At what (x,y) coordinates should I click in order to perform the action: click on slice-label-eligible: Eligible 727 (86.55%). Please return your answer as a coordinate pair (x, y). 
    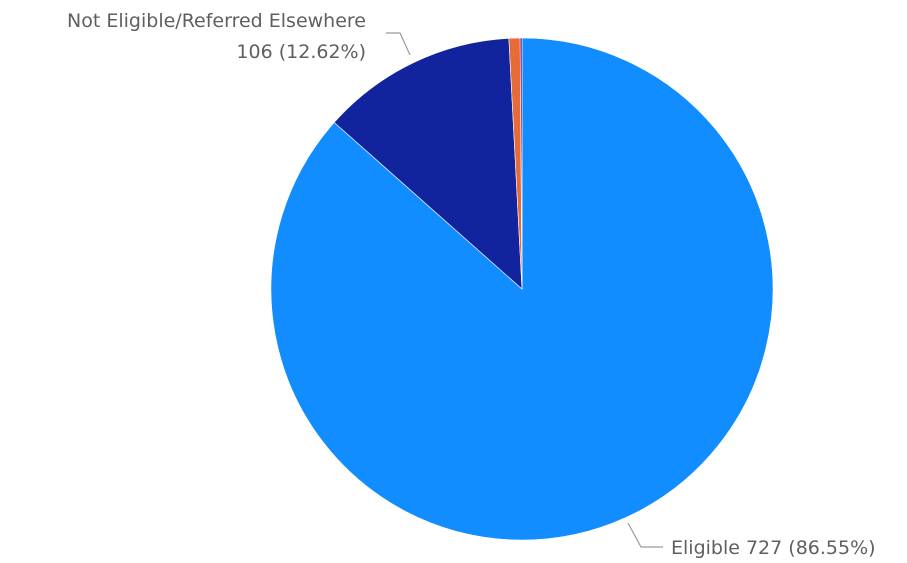
    Looking at the image, I should click on (773, 548).